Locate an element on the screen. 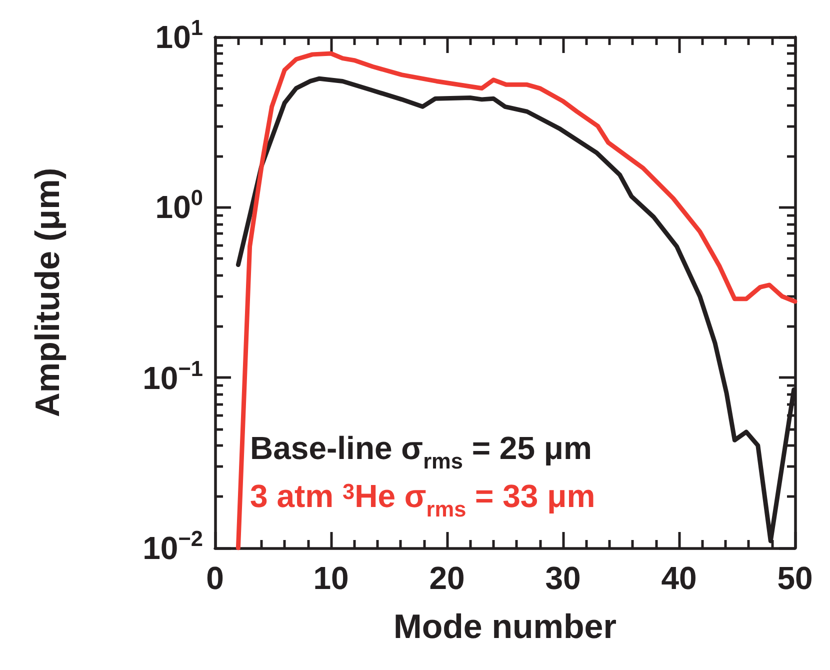 This screenshot has width=830, height=670. y-tick-label: 10$^{−2}$ is located at coordinates (172, 546).